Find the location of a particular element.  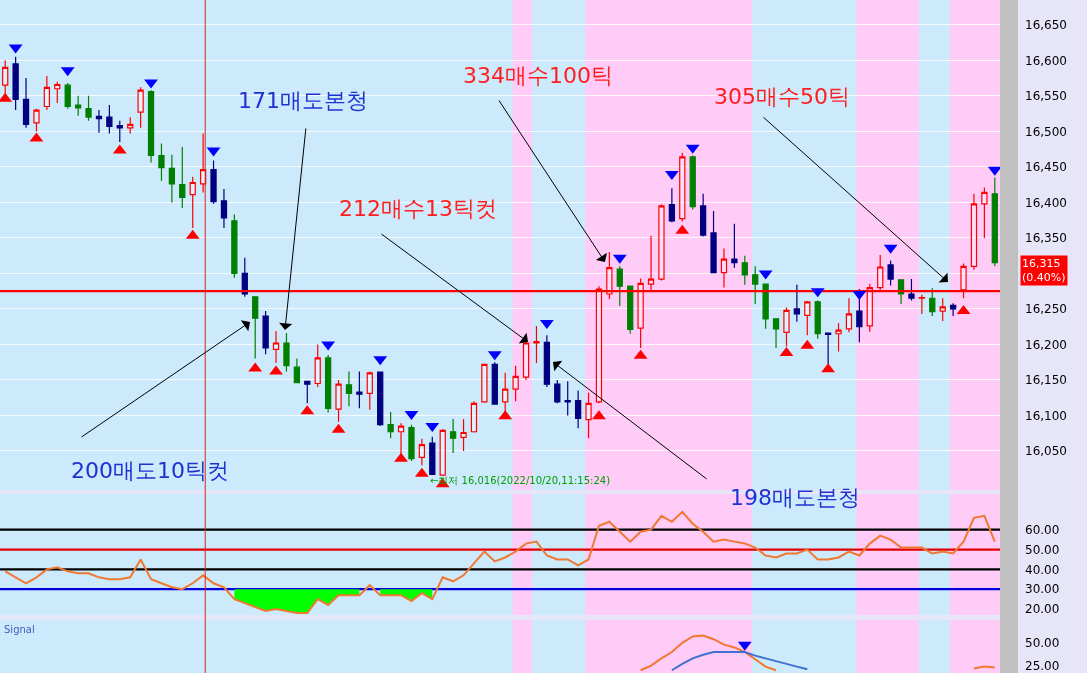

text: 16,315 (0.40%) is located at coordinates (1044, 271).